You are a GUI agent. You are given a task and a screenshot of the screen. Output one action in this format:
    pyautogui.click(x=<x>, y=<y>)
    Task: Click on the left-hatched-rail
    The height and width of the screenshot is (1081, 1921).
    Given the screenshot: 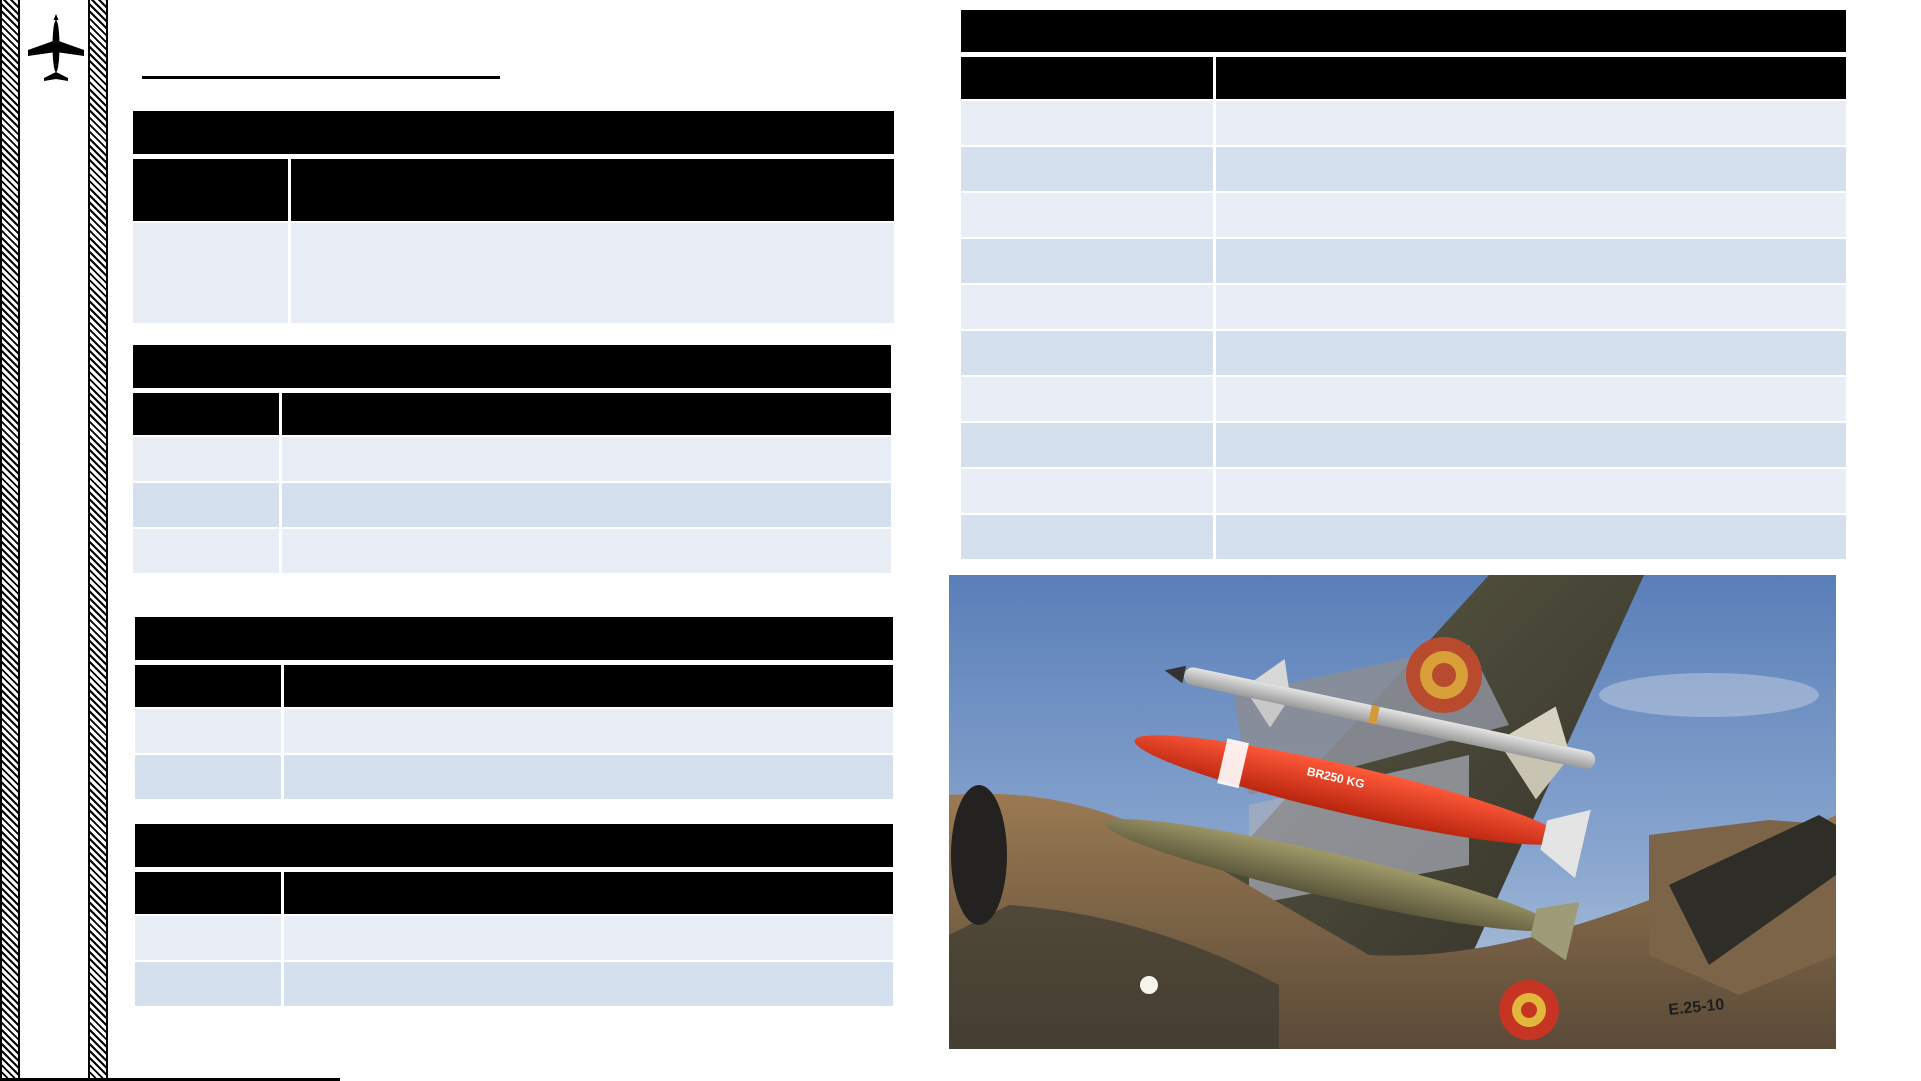 What is the action you would take?
    pyautogui.click(x=10, y=540)
    